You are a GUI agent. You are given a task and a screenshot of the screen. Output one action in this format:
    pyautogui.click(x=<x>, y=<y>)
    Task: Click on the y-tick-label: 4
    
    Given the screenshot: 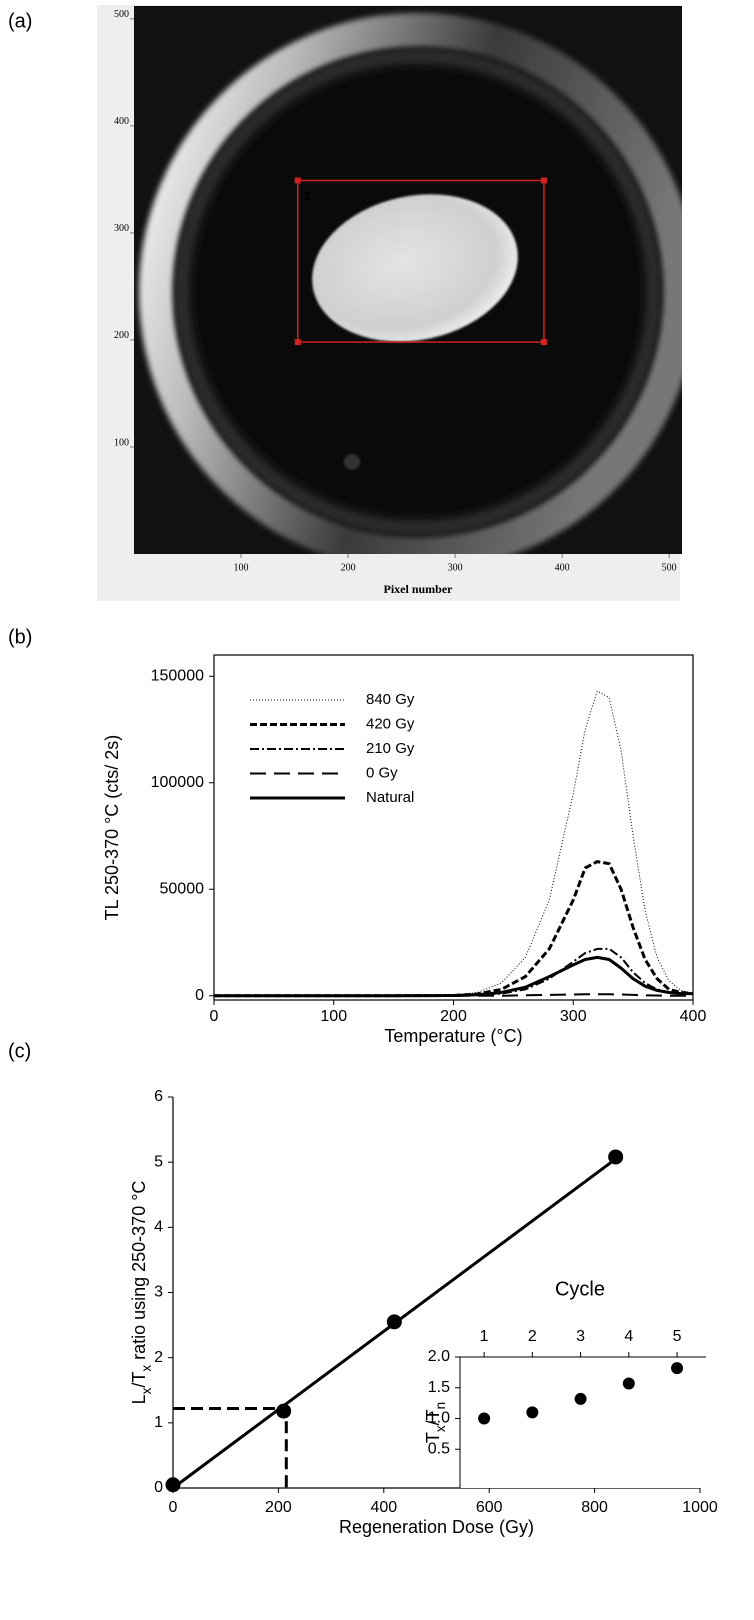 What is the action you would take?
    pyautogui.click(x=158, y=1227)
    